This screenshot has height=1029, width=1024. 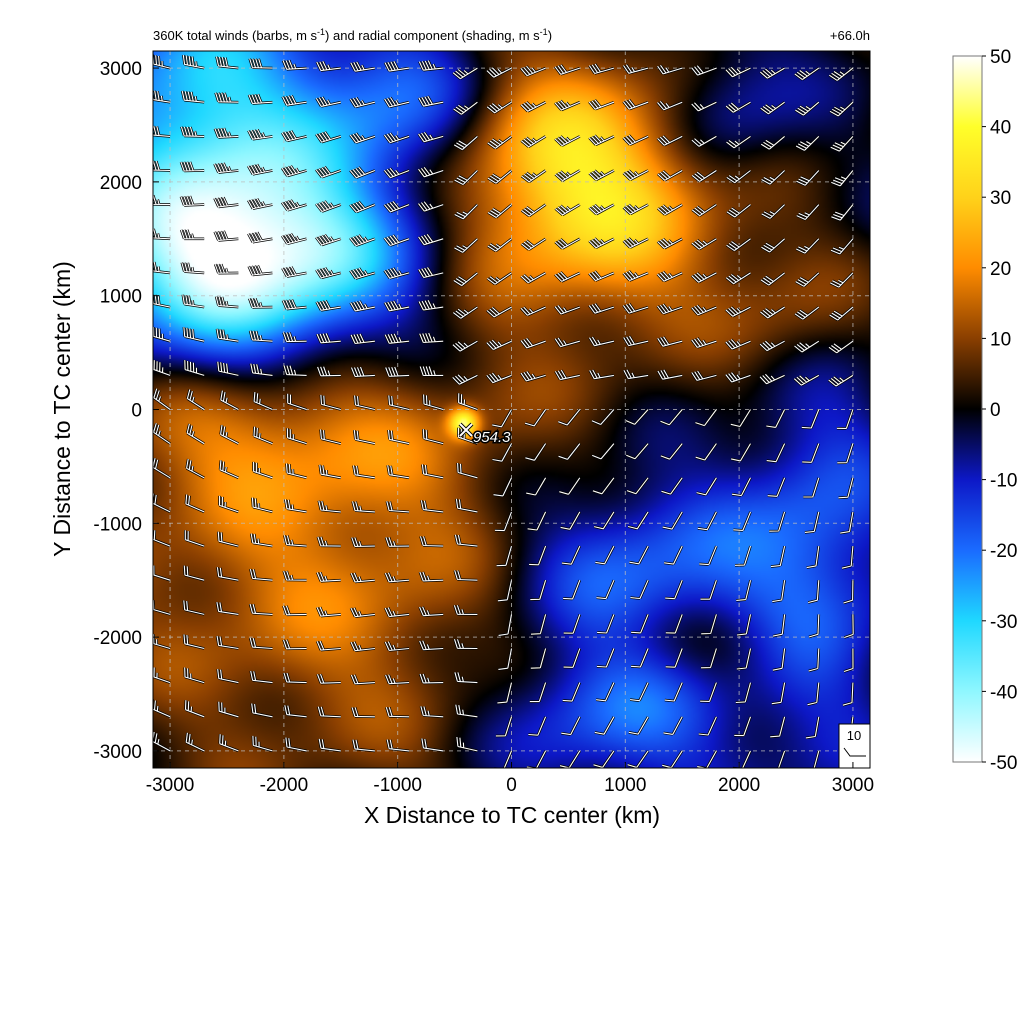 I want to click on reference-barb-label: 10, so click(x=854, y=735).